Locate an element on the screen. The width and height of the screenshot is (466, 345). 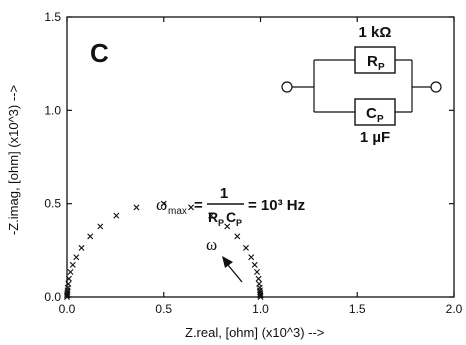
resistor-value: 1 kΩ is located at coordinates (375, 32).